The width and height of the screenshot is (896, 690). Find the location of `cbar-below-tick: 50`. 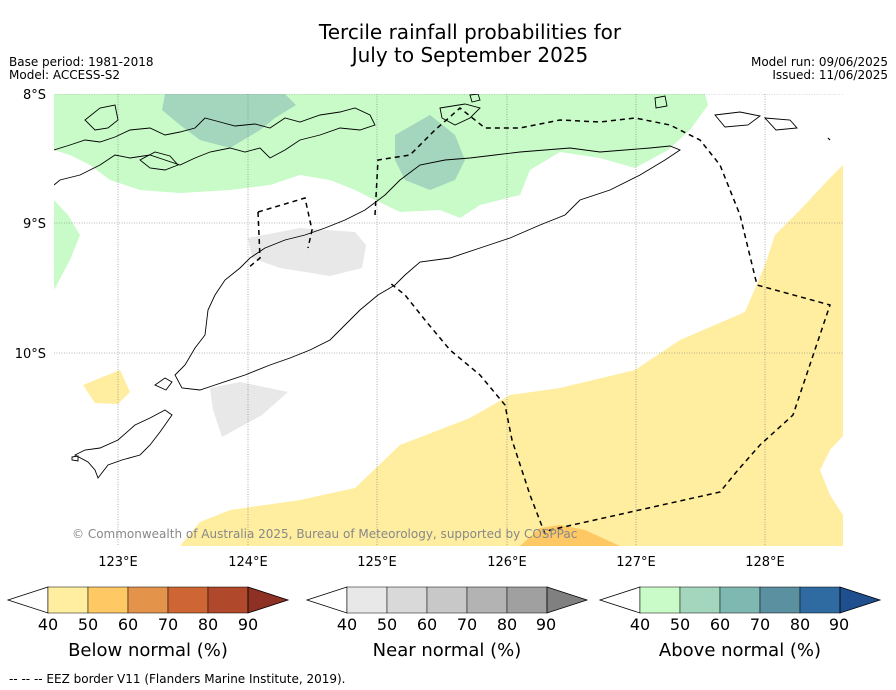

cbar-below-tick: 50 is located at coordinates (88, 624).